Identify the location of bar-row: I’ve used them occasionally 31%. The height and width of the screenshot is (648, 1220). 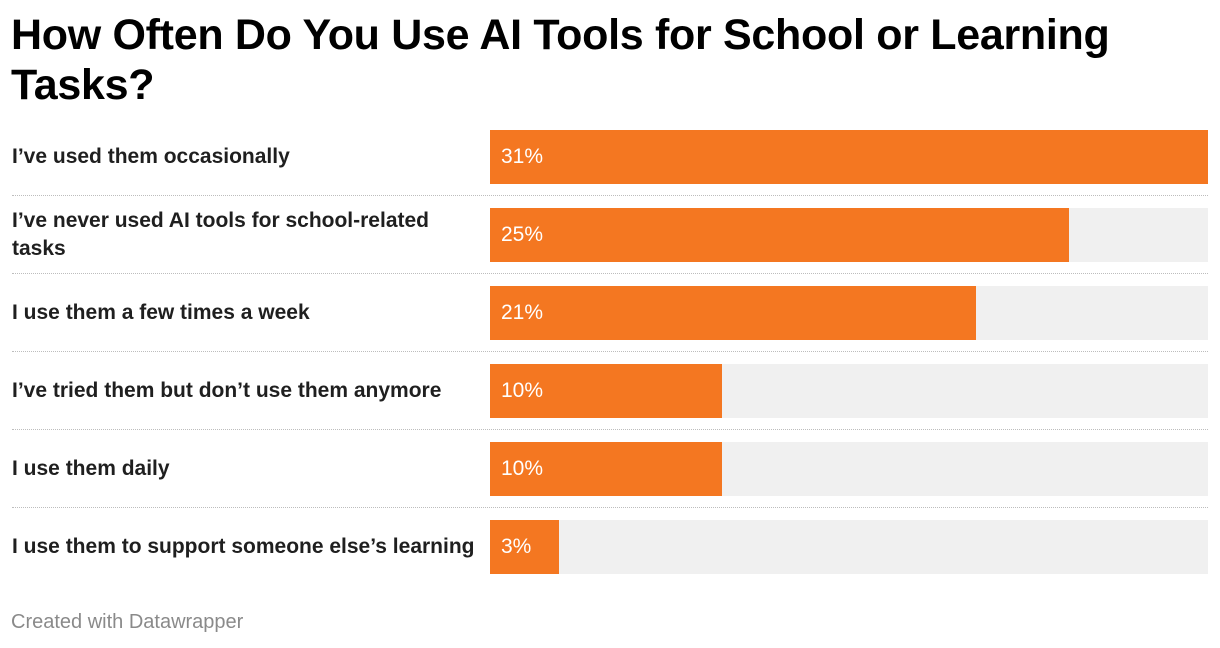
(610, 157).